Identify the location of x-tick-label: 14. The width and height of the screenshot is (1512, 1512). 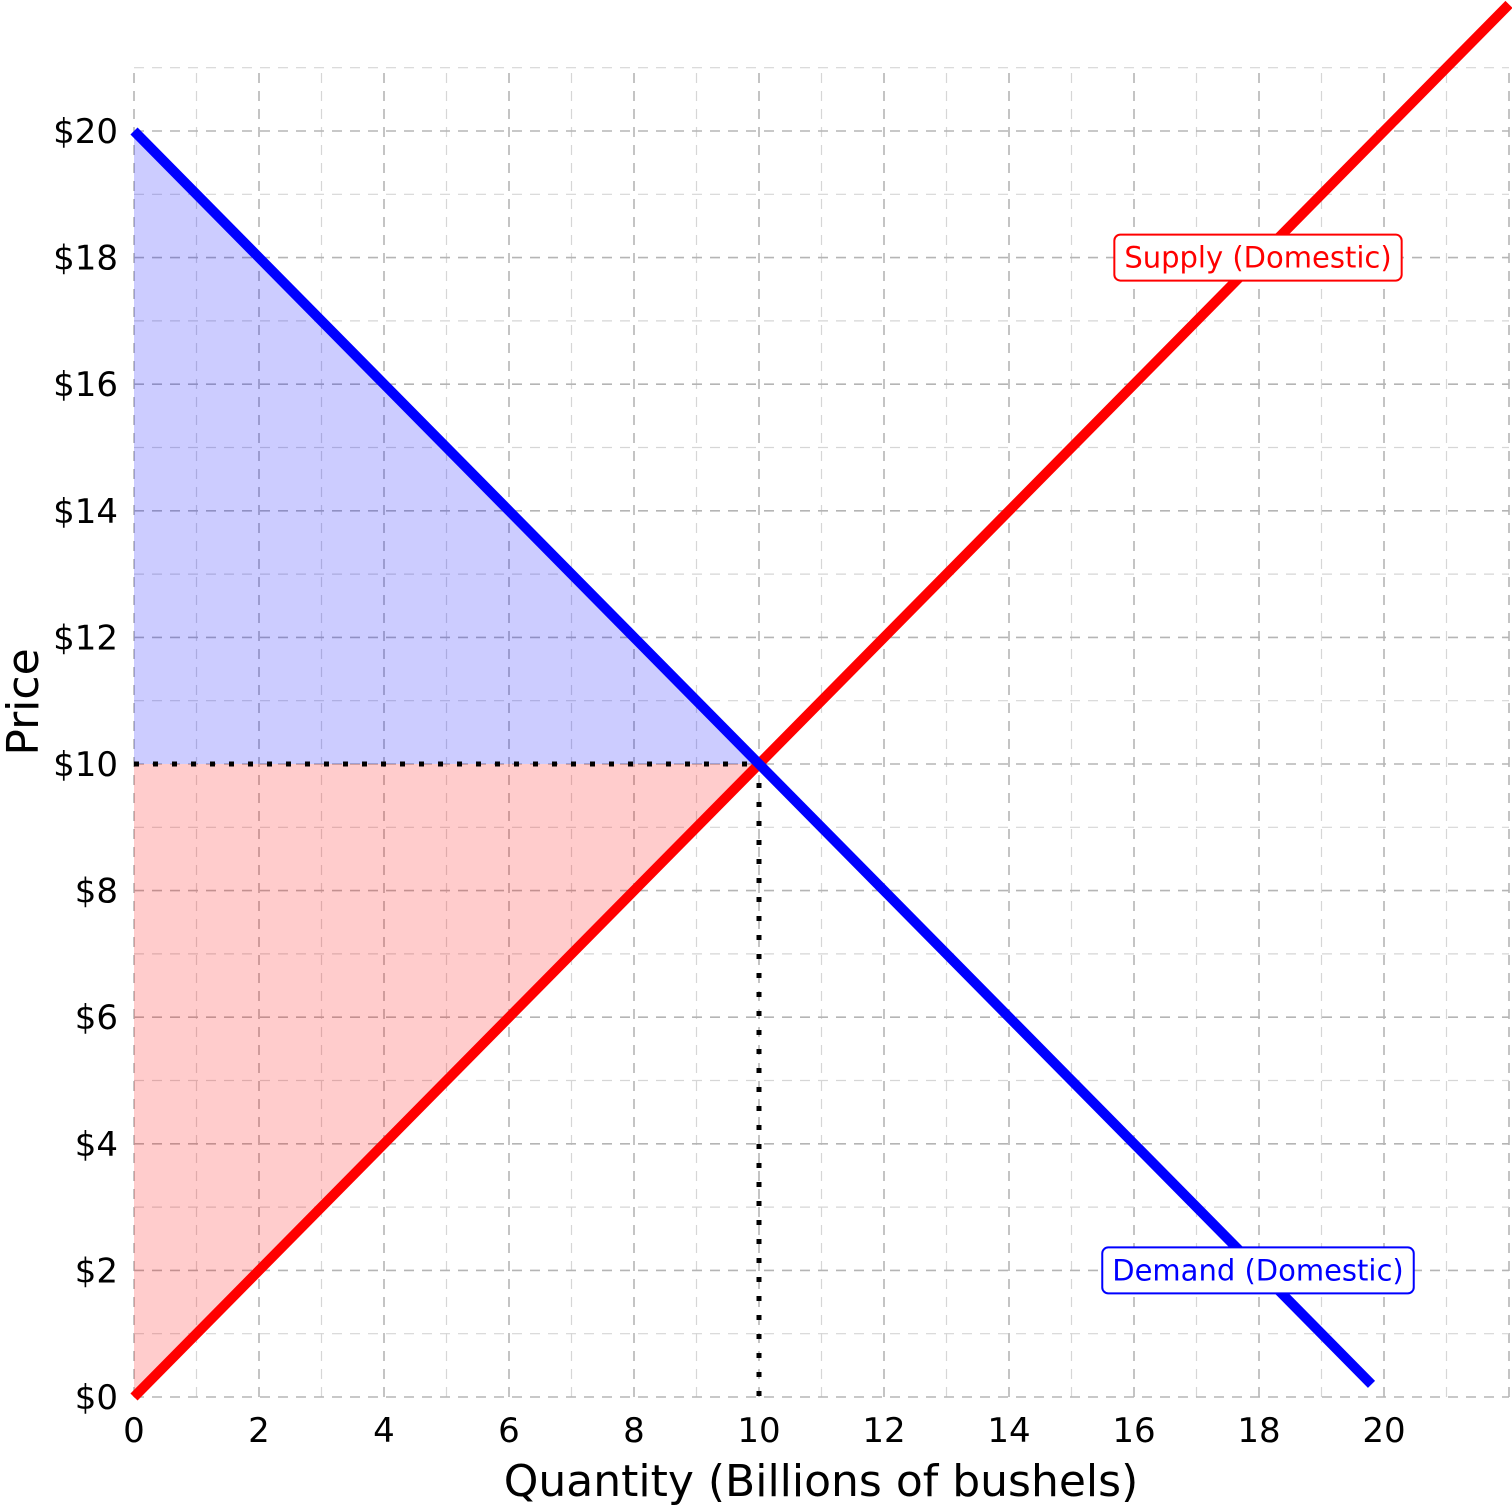
(1008, 1431).